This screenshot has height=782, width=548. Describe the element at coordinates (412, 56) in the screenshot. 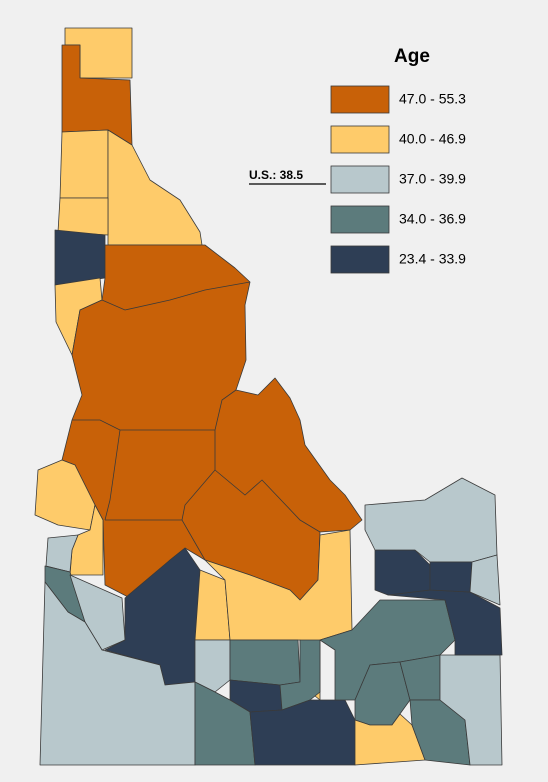

I see `legend-title: Age` at that location.